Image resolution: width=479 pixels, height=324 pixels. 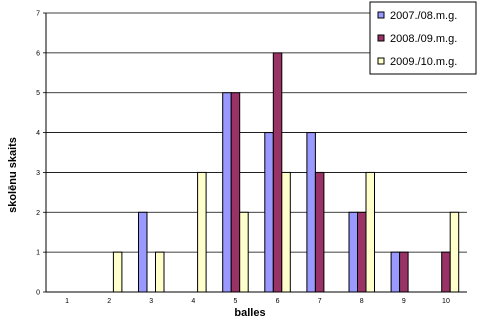 I want to click on legend-box, so click(x=423, y=38).